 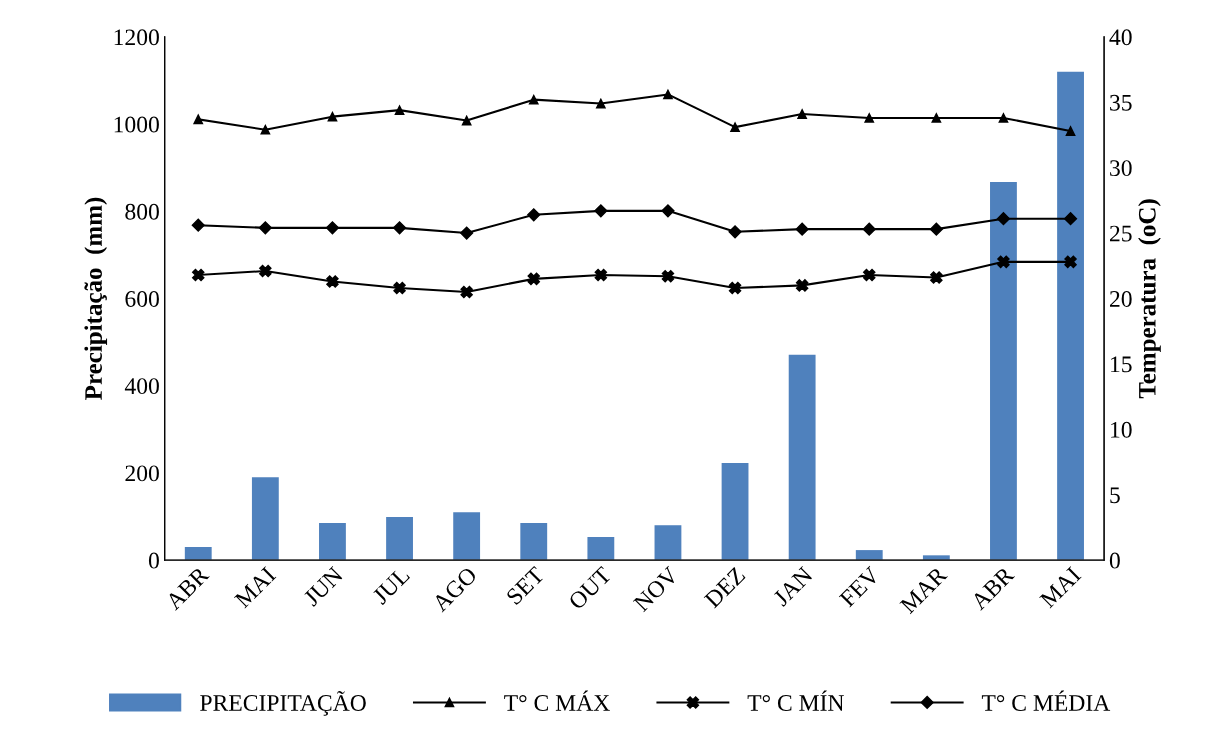 What do you see at coordinates (1121, 168) in the screenshot?
I see `y2-tick-label: 30` at bounding box center [1121, 168].